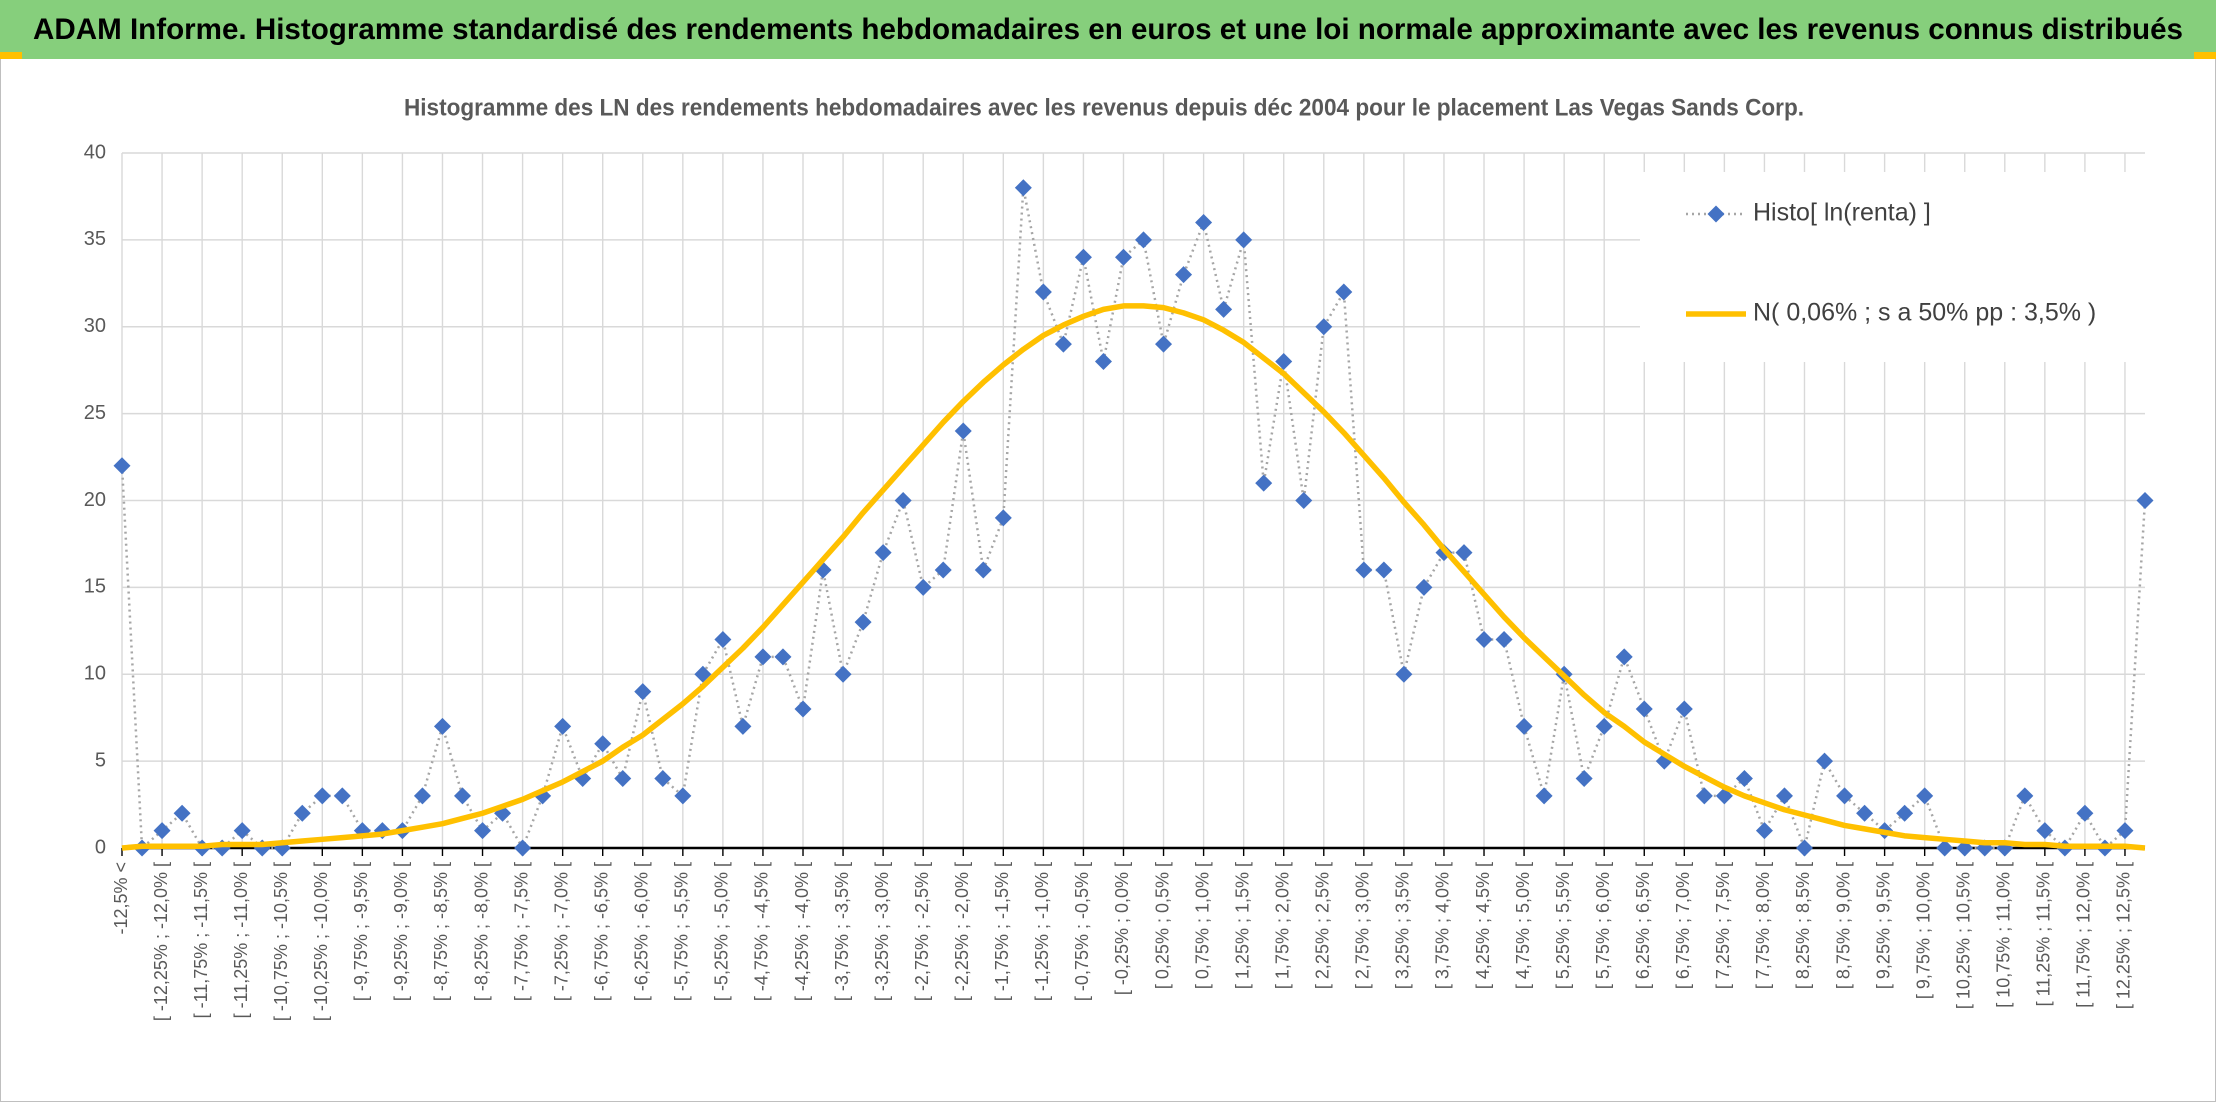  Describe the element at coordinates (1363, 925) in the screenshot. I see `x-tick-label: [ 2,75% ; 3,0% [` at that location.